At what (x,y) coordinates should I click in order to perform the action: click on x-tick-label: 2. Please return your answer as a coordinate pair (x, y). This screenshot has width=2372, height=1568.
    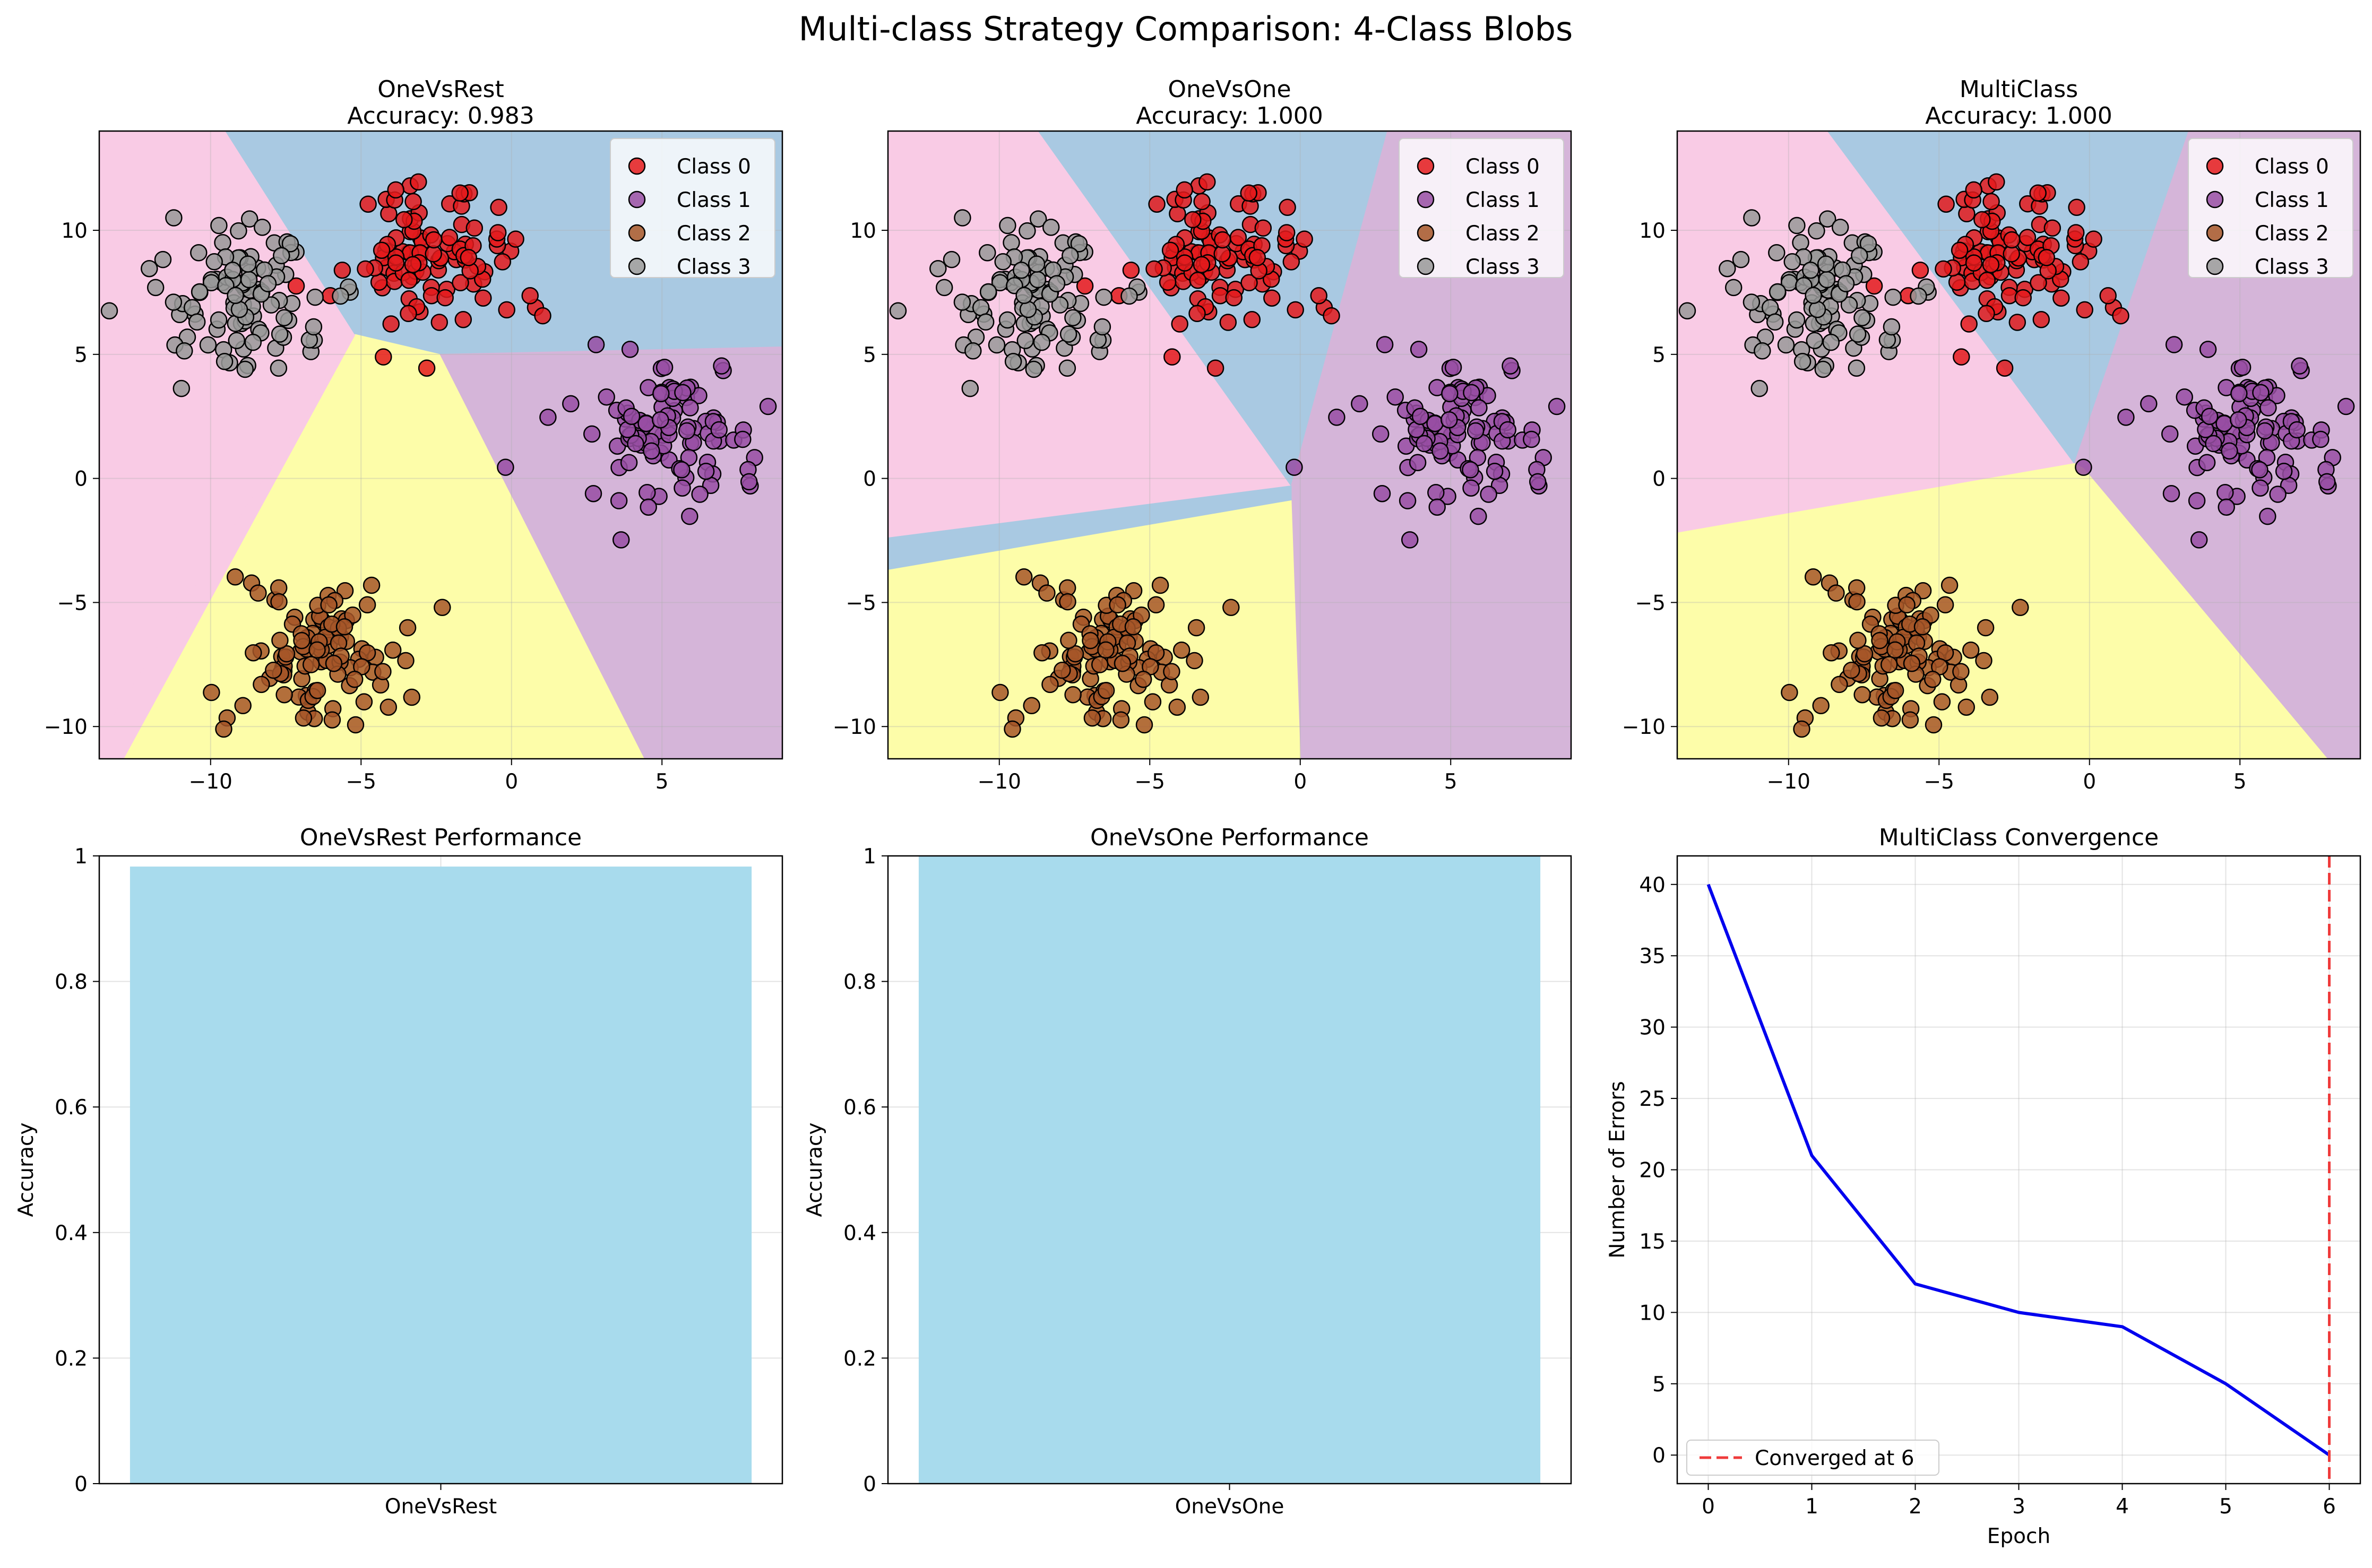
    Looking at the image, I should click on (1915, 1507).